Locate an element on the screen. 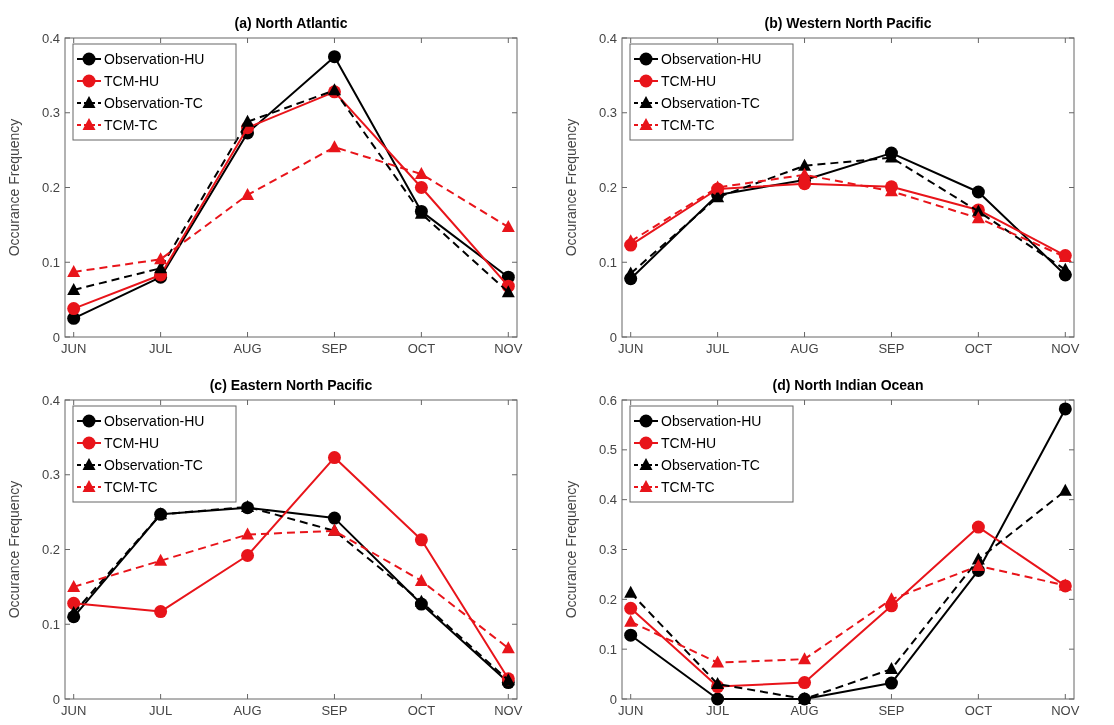  chart-title: (a) North Atlantic is located at coordinates (291, 23).